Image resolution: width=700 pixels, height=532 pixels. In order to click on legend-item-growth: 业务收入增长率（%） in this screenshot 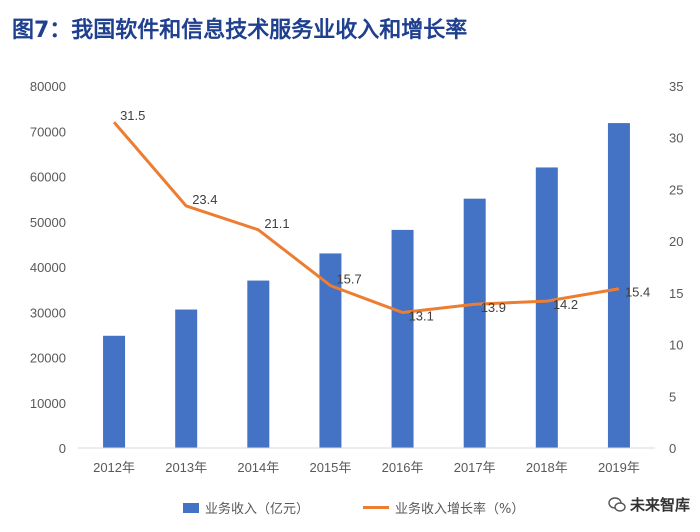, I will do `click(443, 507)`.